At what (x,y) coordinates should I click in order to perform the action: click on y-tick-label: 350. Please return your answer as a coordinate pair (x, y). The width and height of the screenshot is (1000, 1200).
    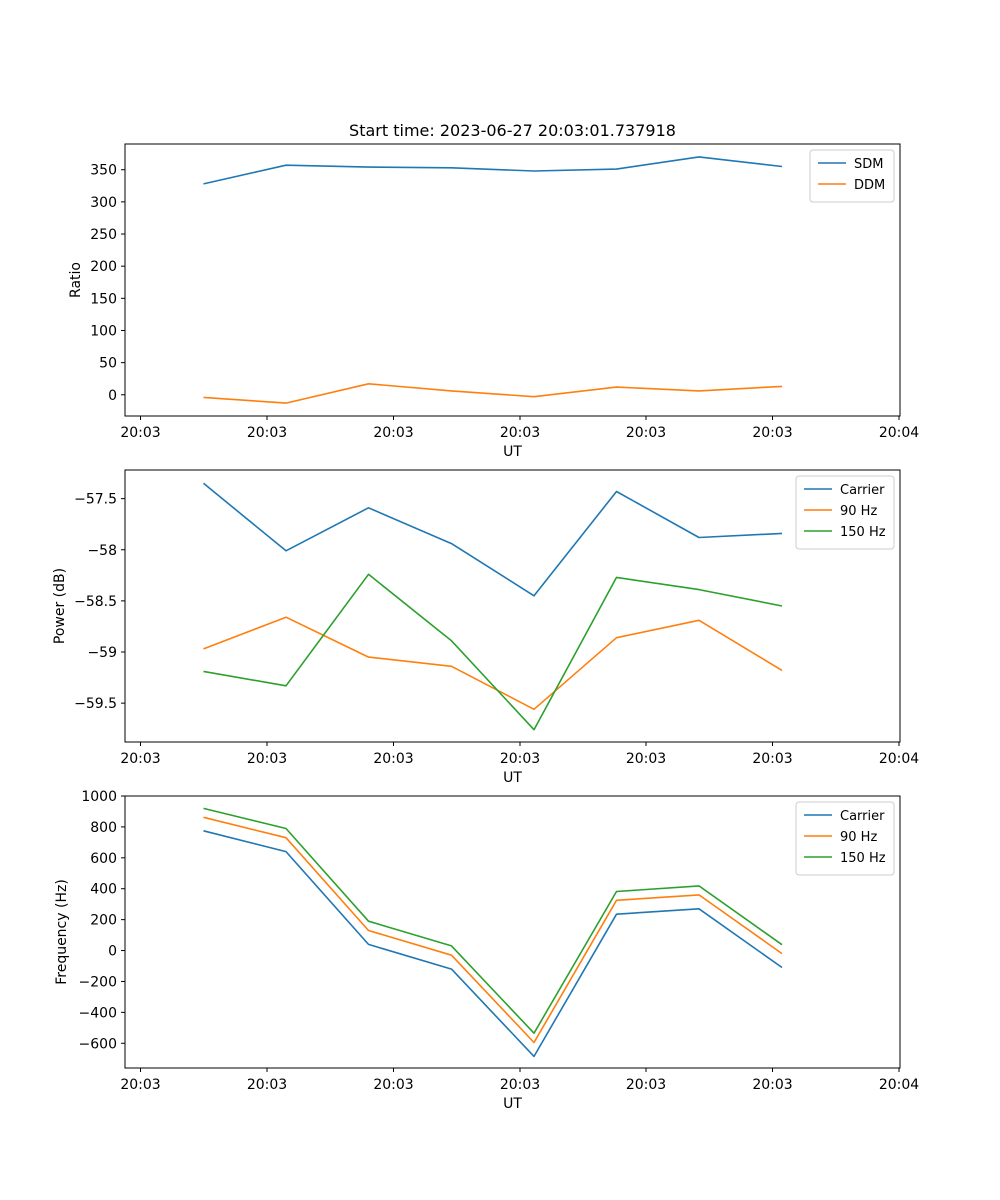
    Looking at the image, I should click on (103, 171).